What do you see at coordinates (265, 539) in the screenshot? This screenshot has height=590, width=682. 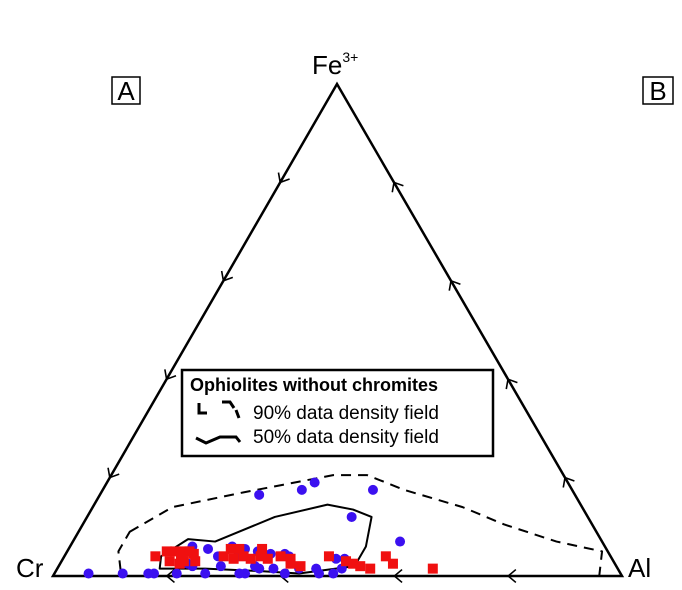 I see `contour-50-percent` at bounding box center [265, 539].